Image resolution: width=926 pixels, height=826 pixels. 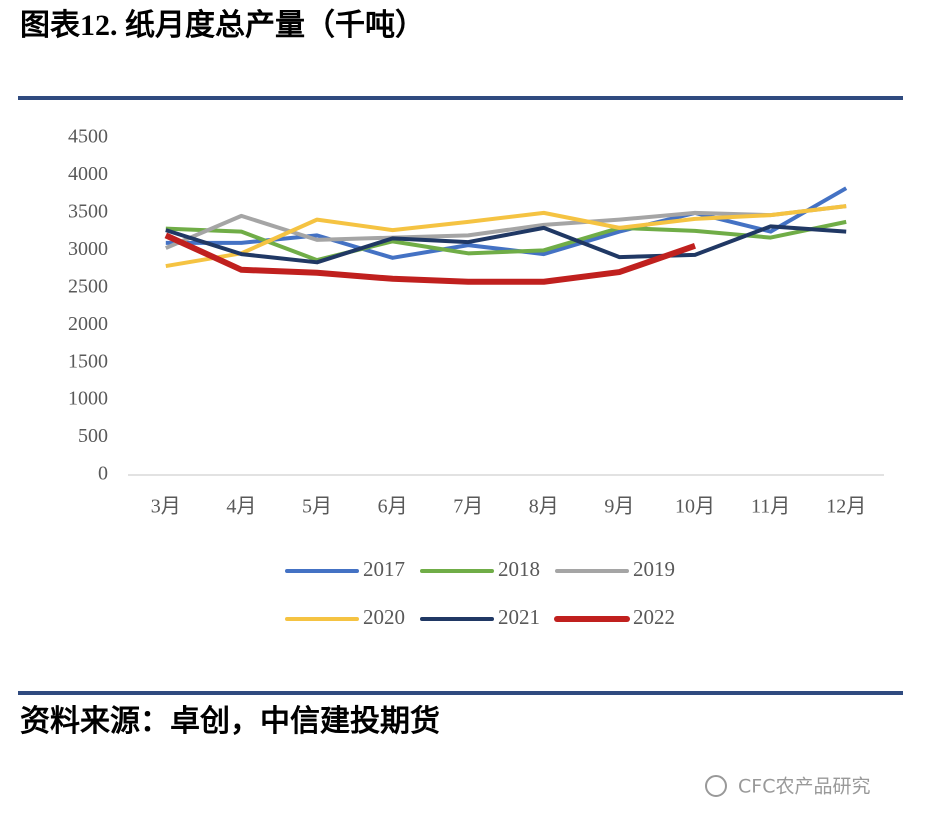 I want to click on y-tick-label: 1500, so click(x=88, y=361).